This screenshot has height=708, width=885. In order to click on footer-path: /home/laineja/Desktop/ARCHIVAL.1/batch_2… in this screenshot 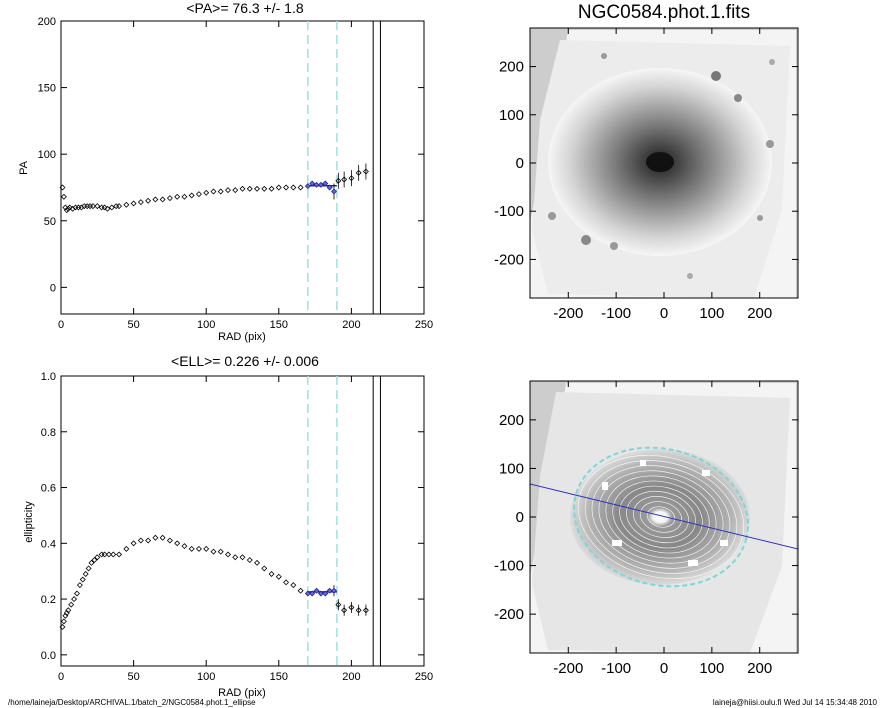, I will do `click(132, 702)`.